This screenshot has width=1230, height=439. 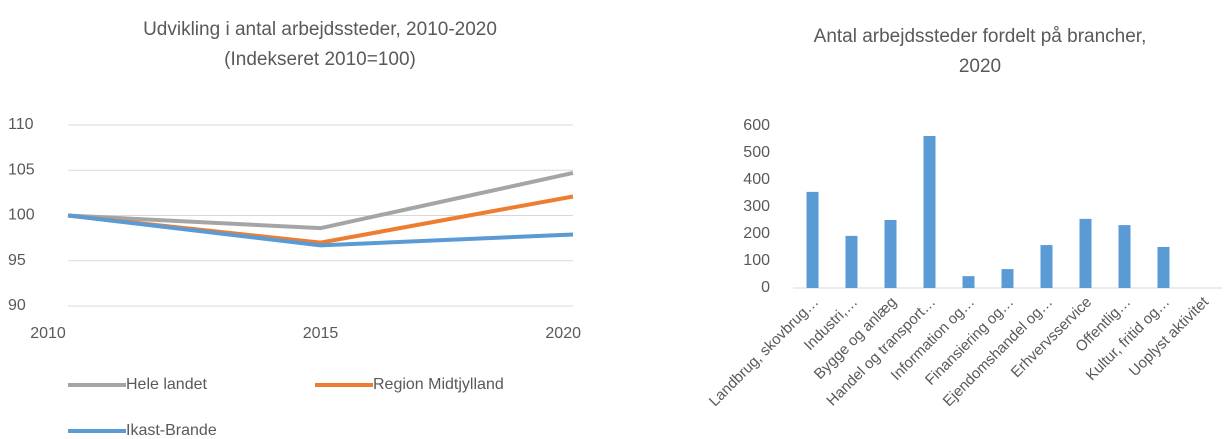 What do you see at coordinates (563, 333) in the screenshot?
I see `x-tick-label: 2020` at bounding box center [563, 333].